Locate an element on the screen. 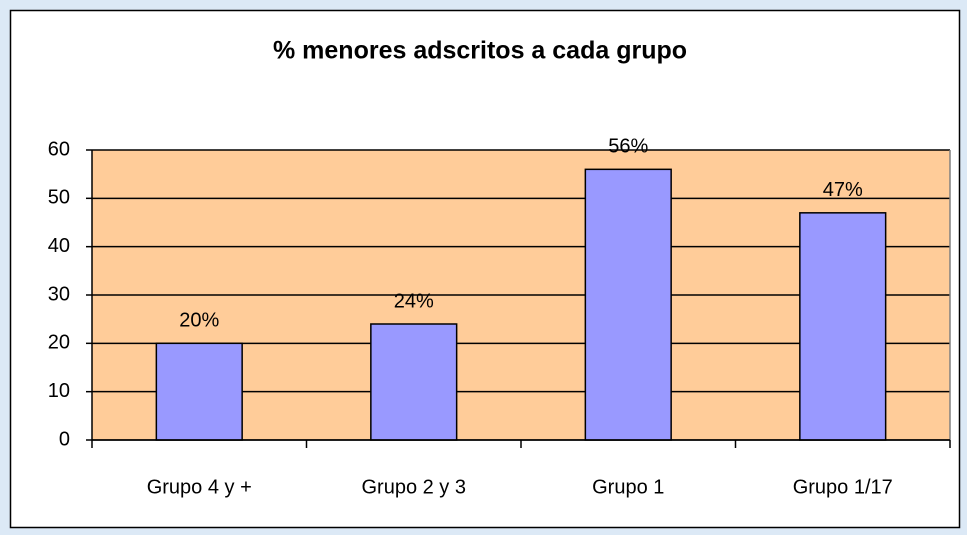  x-tick-label: Grupo 4 y + is located at coordinates (199, 487).